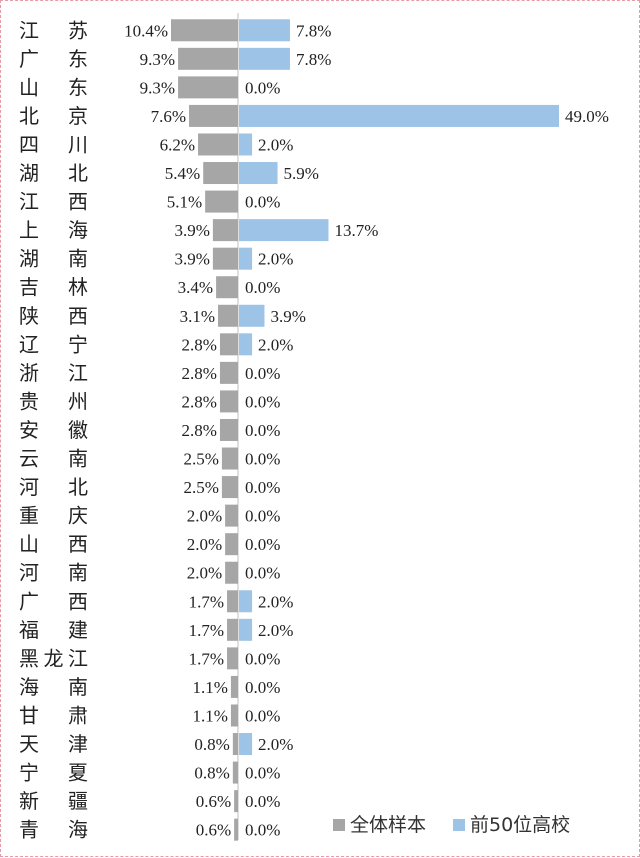 The height and width of the screenshot is (858, 640). I want to click on data-label-top50: 49.0%, so click(587, 116).